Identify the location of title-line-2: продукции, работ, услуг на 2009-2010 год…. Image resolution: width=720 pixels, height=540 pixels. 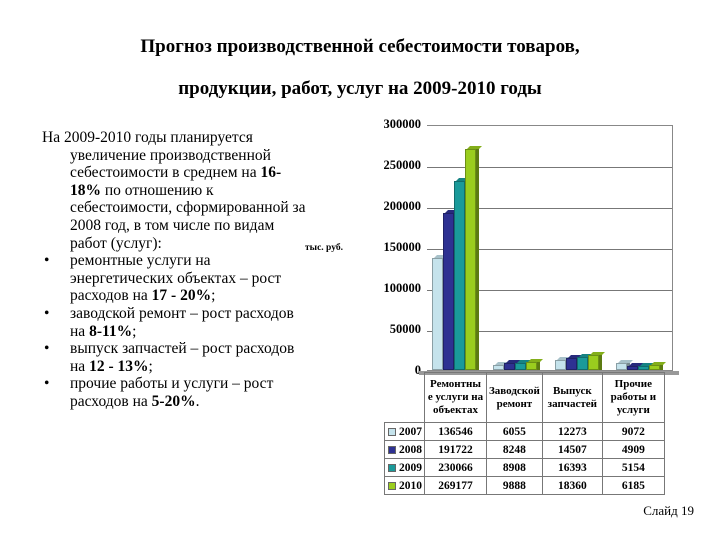
(360, 88).